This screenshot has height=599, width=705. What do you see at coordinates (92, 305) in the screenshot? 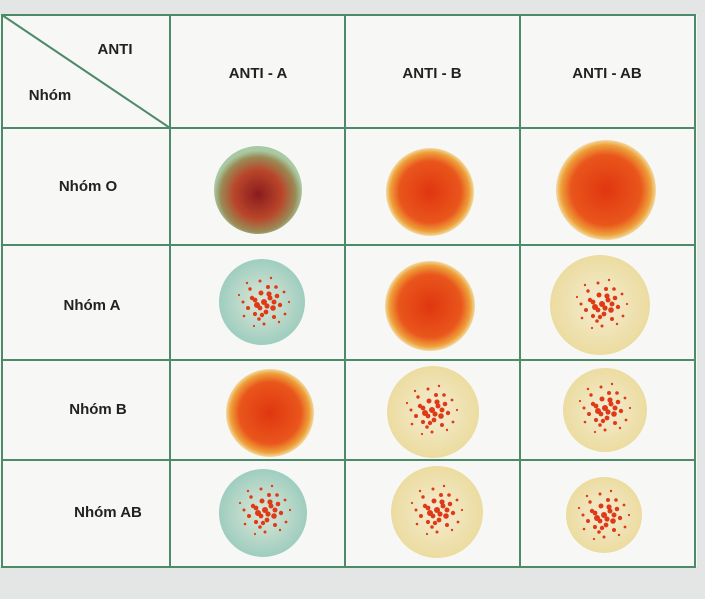
I see `row-header: Nhóm A` at bounding box center [92, 305].